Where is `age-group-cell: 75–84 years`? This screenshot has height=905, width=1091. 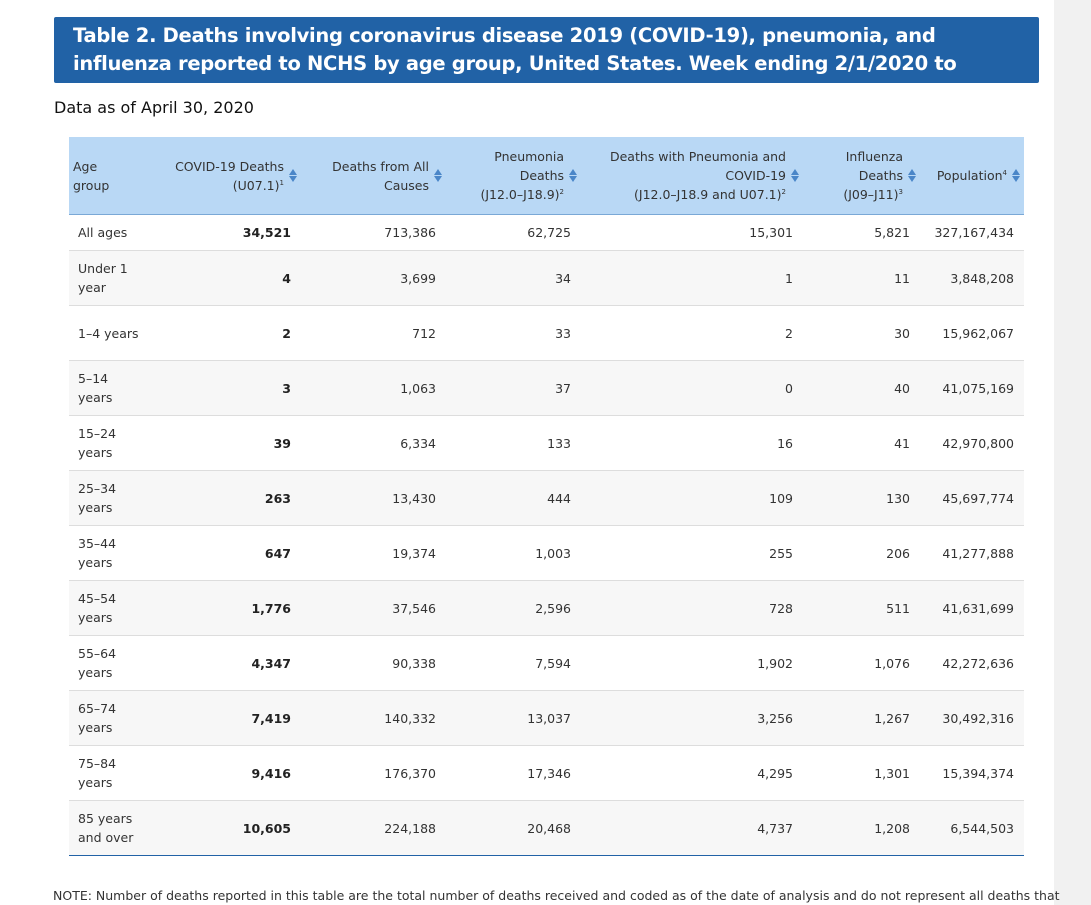 age-group-cell: 75–84 years is located at coordinates (116, 773).